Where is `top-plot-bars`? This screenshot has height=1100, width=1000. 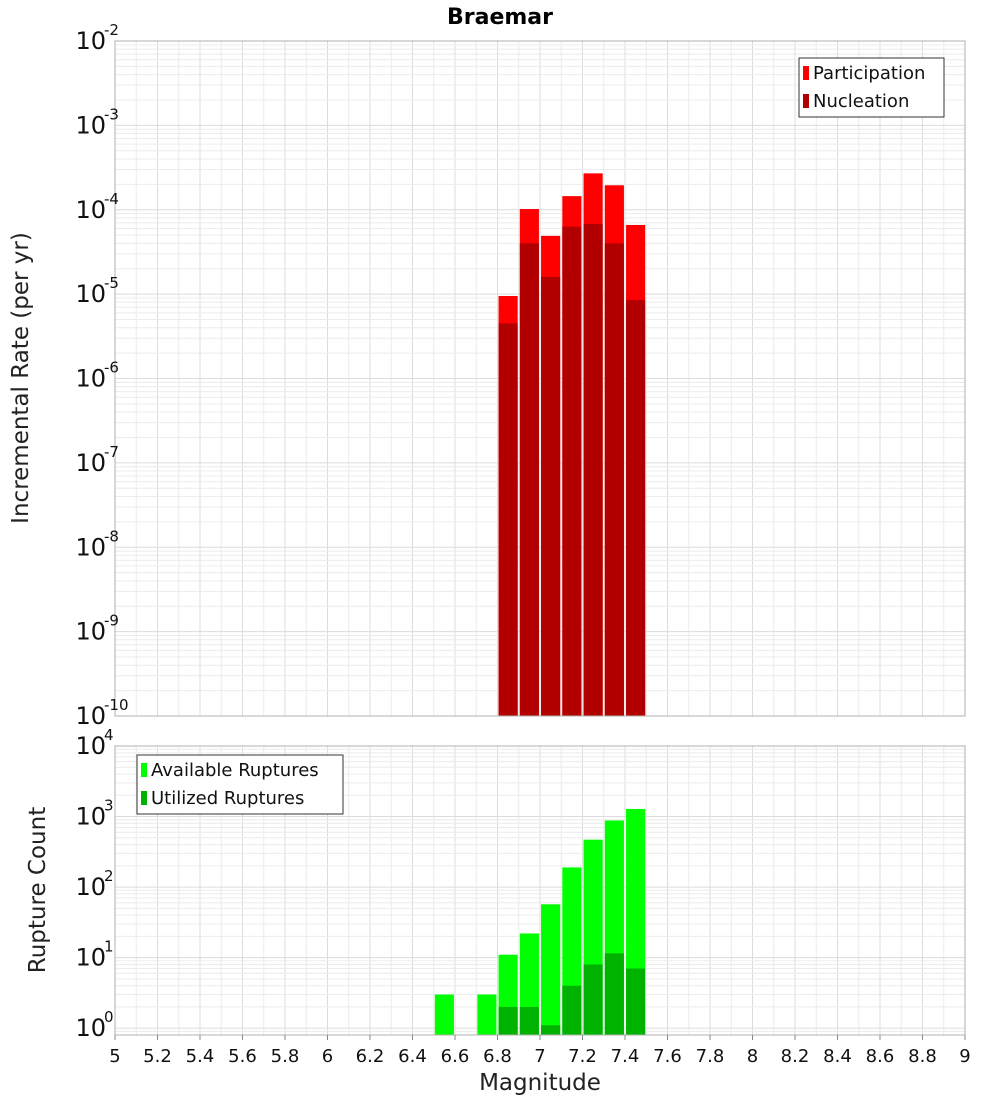 top-plot-bars is located at coordinates (572, 445).